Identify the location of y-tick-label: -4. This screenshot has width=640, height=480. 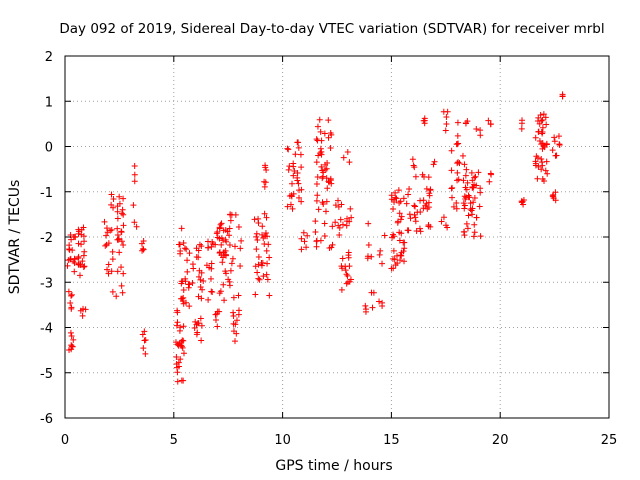
(46, 329).